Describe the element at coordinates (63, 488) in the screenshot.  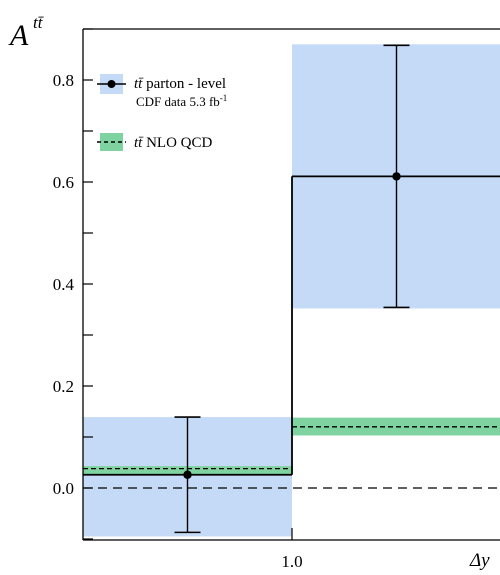
I see `y-tick-label: 0.0` at that location.